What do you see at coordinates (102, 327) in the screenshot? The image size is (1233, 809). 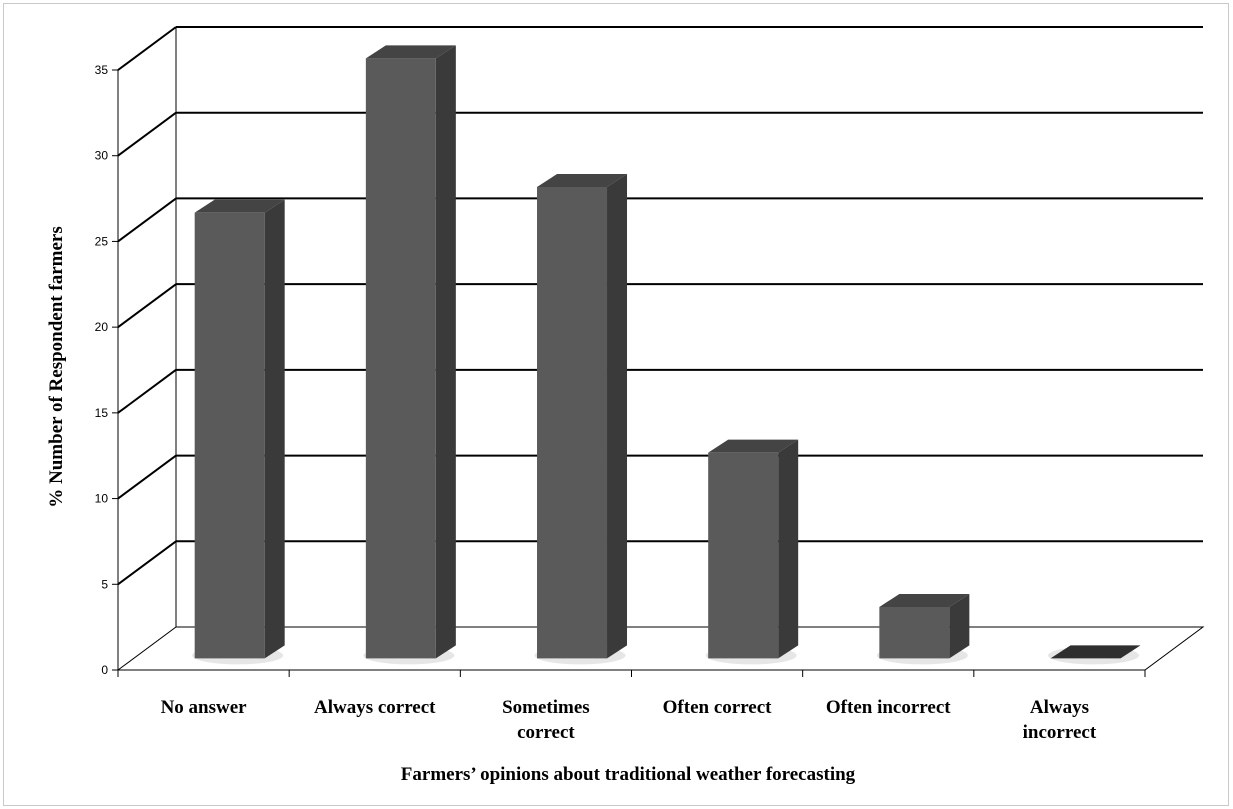 I see `y-tick-label: 20` at bounding box center [102, 327].